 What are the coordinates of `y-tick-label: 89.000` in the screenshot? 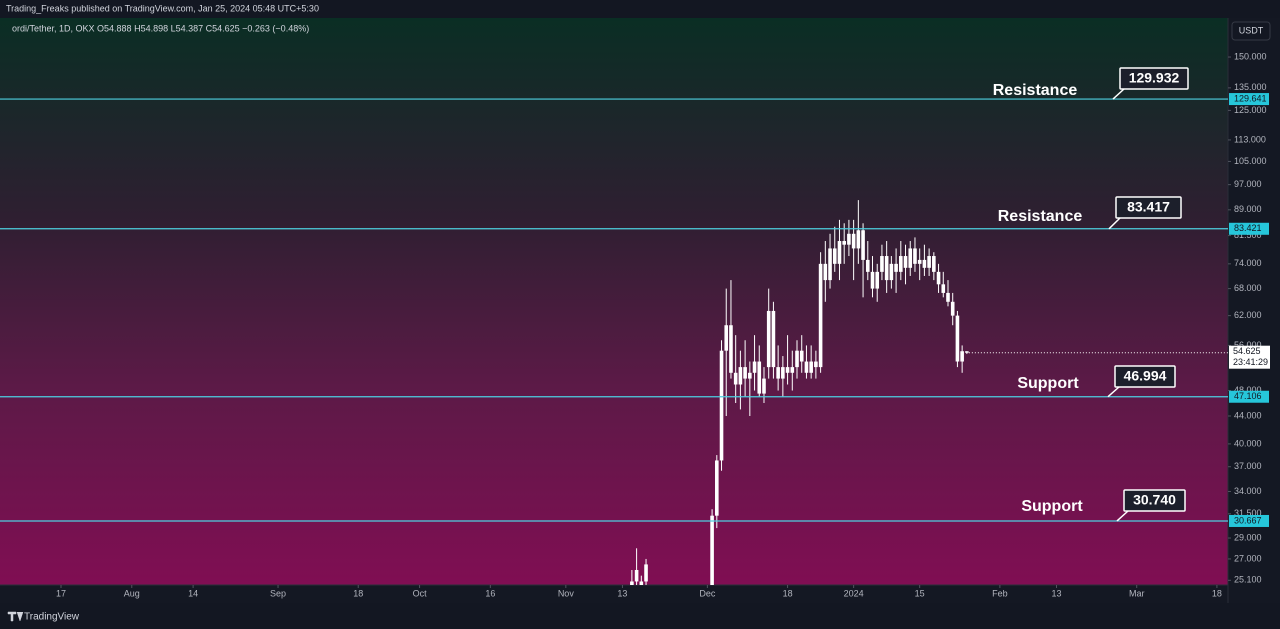 It's located at (1248, 209).